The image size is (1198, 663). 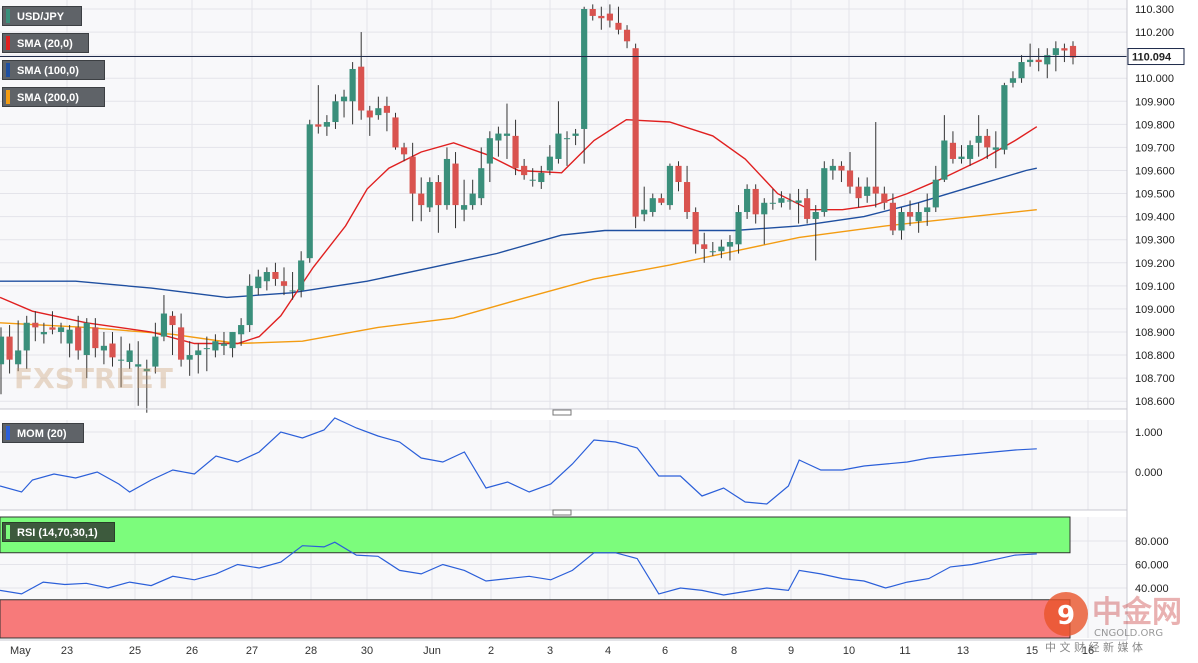 I want to click on mom-text: MOM (20), so click(x=42, y=434).